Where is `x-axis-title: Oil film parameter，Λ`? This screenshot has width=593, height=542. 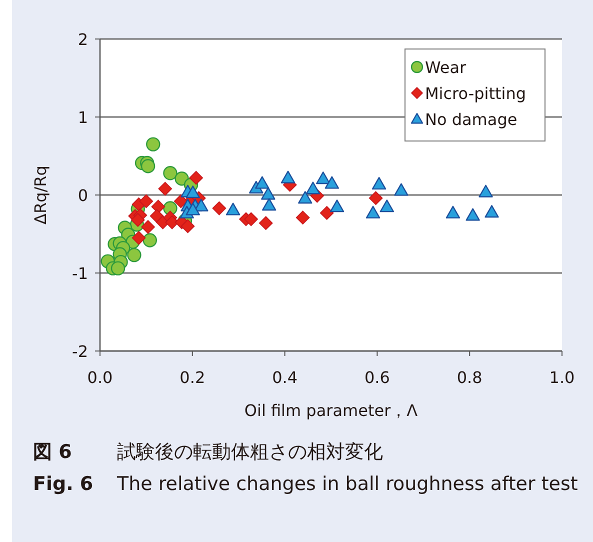 x-axis-title: Oil film parameter，Λ is located at coordinates (331, 410).